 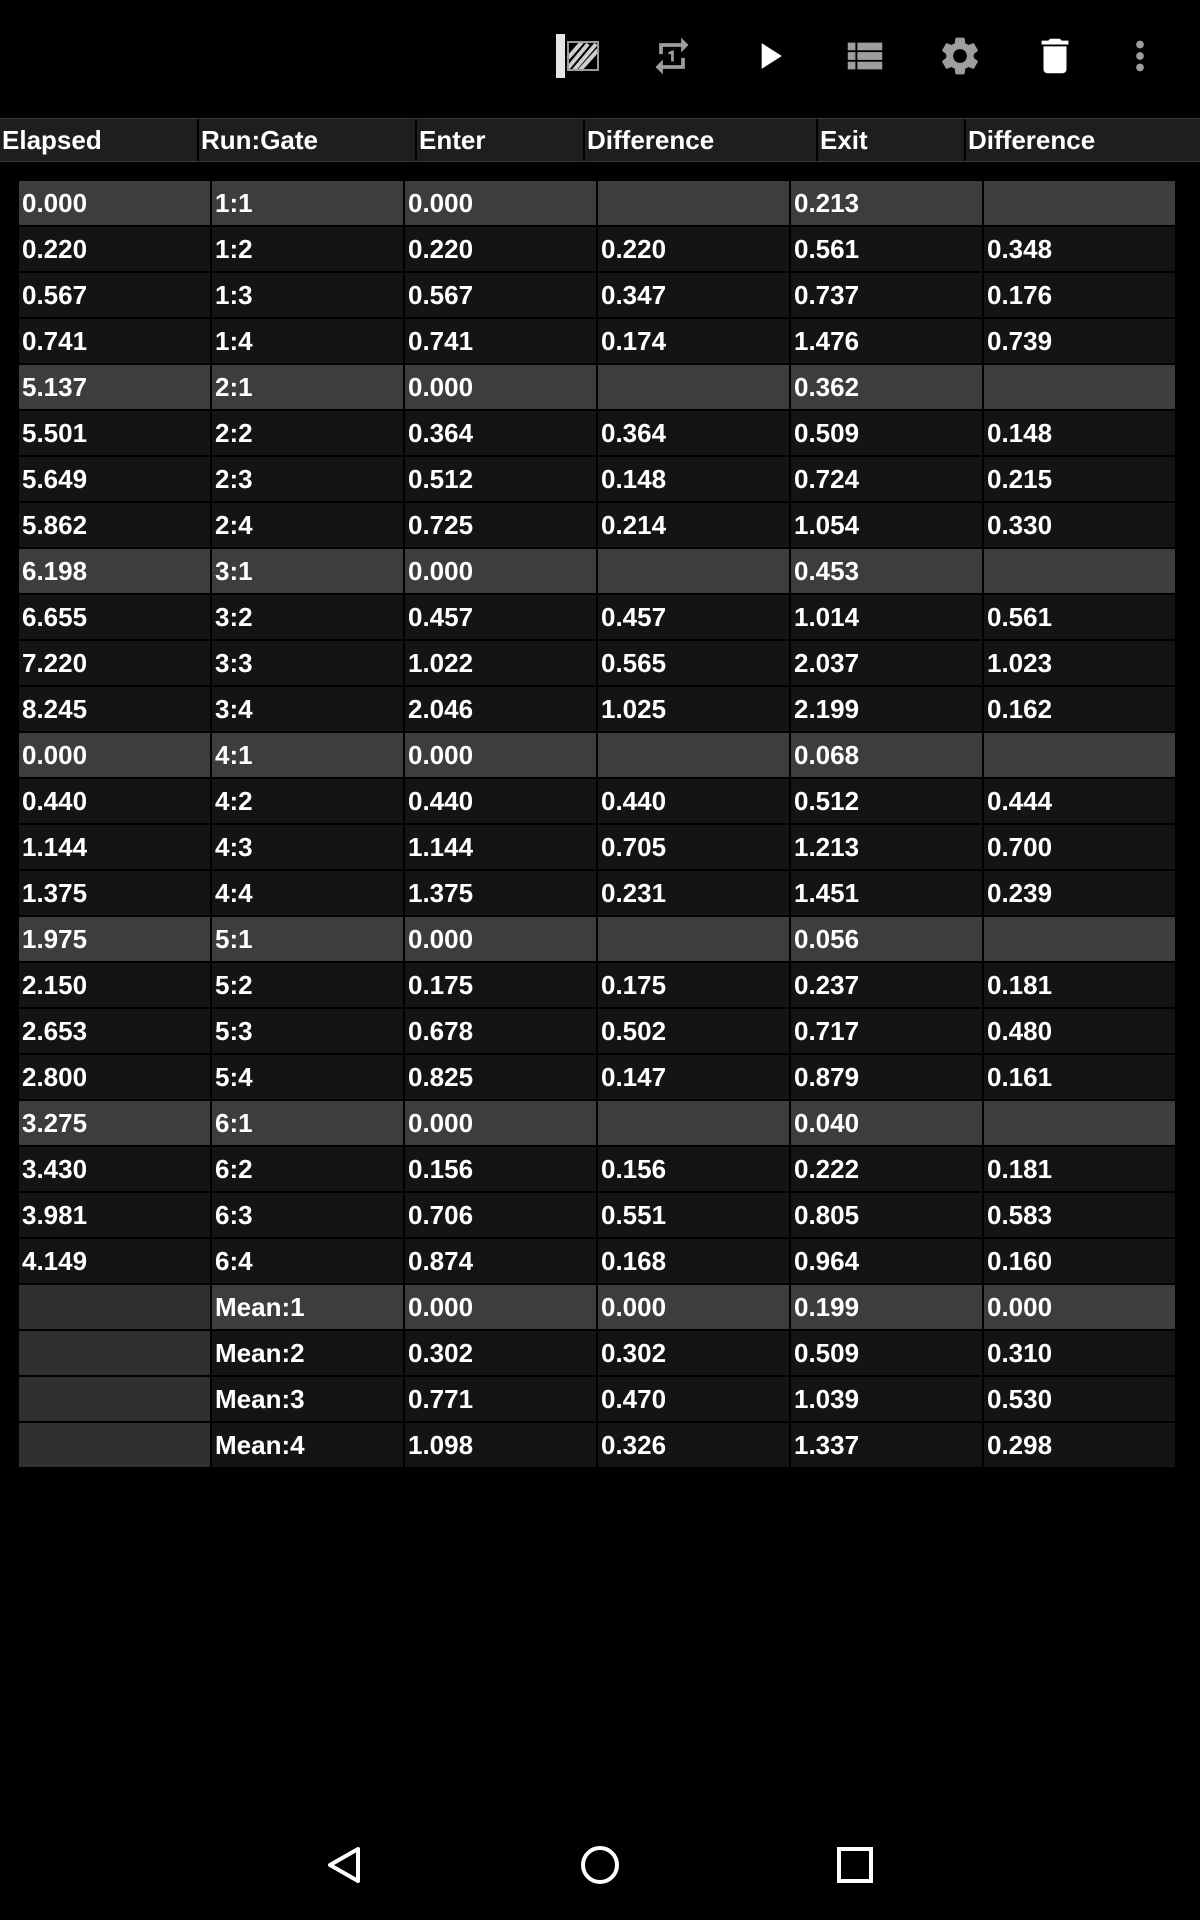 I want to click on cell-exit: 1.337, so click(x=887, y=1445).